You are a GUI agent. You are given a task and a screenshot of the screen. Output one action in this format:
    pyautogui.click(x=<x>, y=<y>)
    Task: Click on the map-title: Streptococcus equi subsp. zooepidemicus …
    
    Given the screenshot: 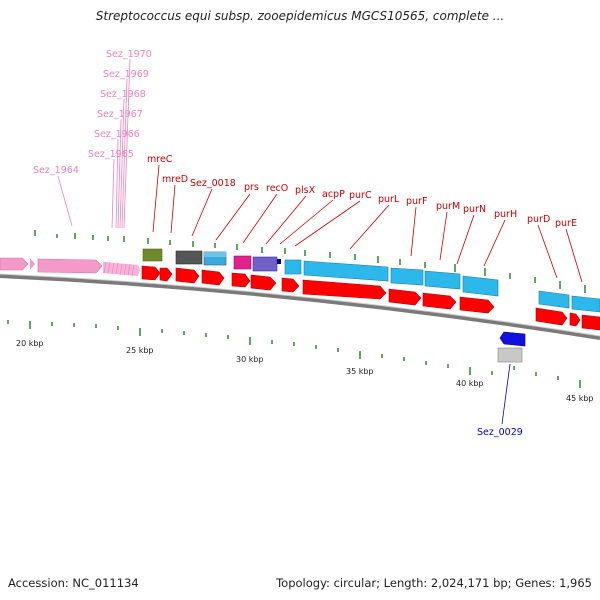 What is the action you would take?
    pyautogui.click(x=300, y=16)
    